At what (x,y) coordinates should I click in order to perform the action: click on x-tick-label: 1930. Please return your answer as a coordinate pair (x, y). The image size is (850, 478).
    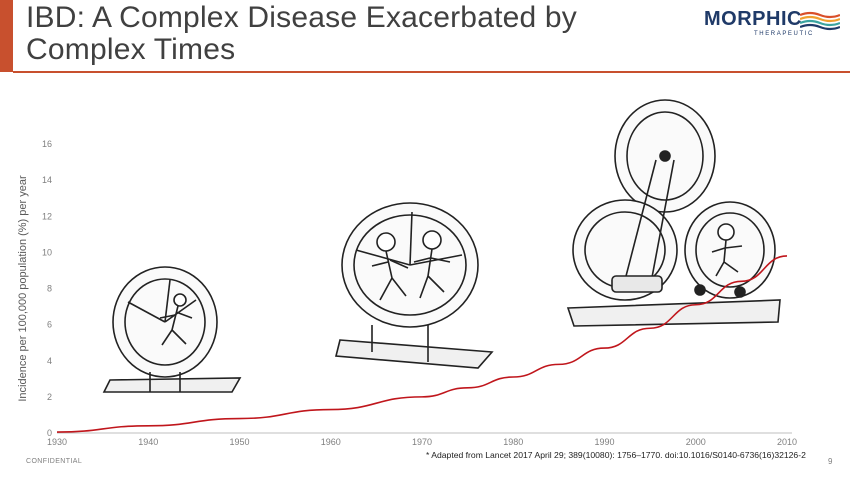
    Looking at the image, I should click on (57, 442).